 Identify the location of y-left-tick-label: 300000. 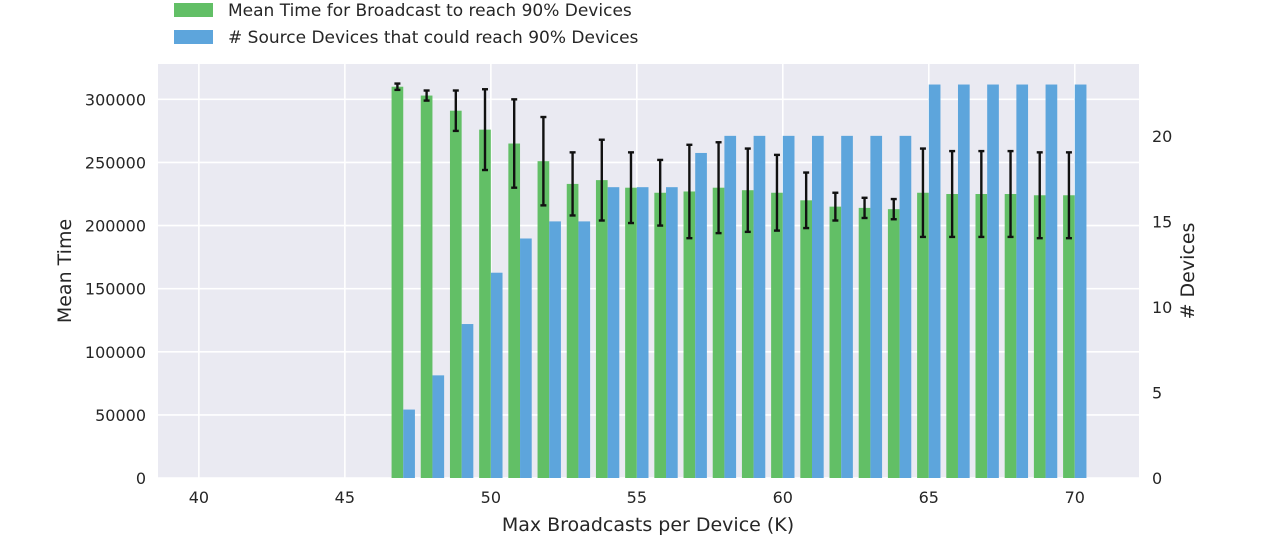
(115, 99).